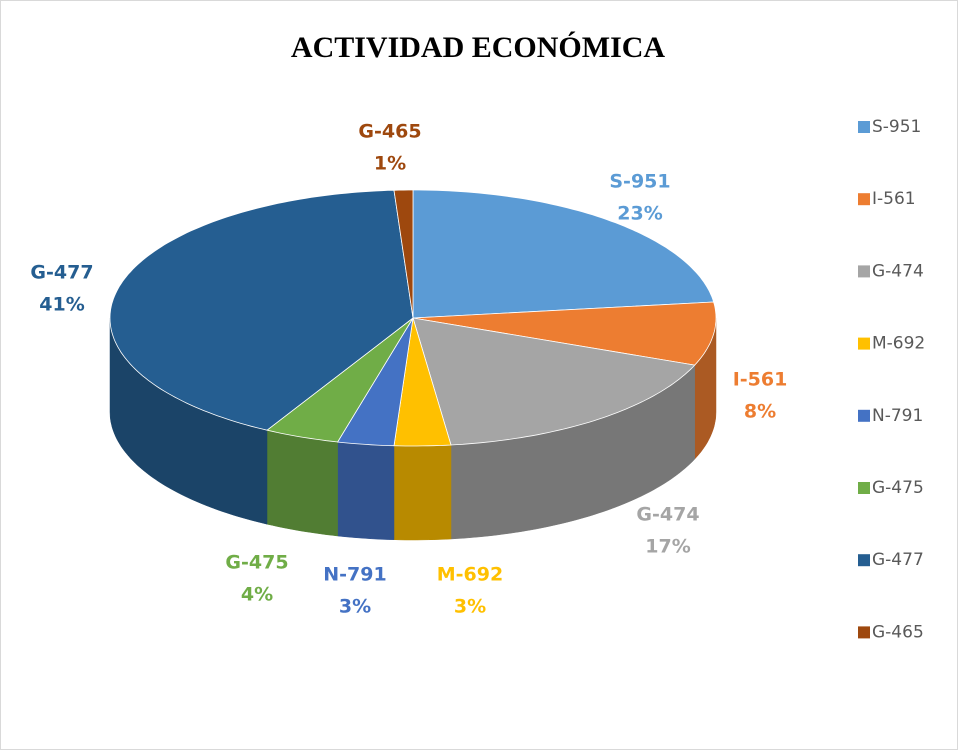  Describe the element at coordinates (896, 127) in the screenshot. I see `legend-label: S-951` at that location.